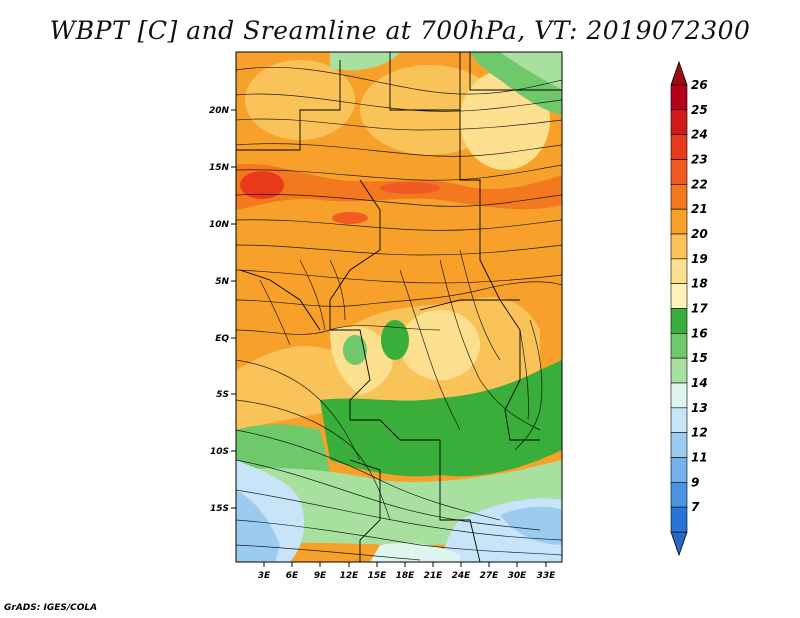 Image resolution: width=800 pixels, height=618 pixels. What do you see at coordinates (51, 608) in the screenshot?
I see `grads-credit: GrADS: IGES/COLA` at bounding box center [51, 608].